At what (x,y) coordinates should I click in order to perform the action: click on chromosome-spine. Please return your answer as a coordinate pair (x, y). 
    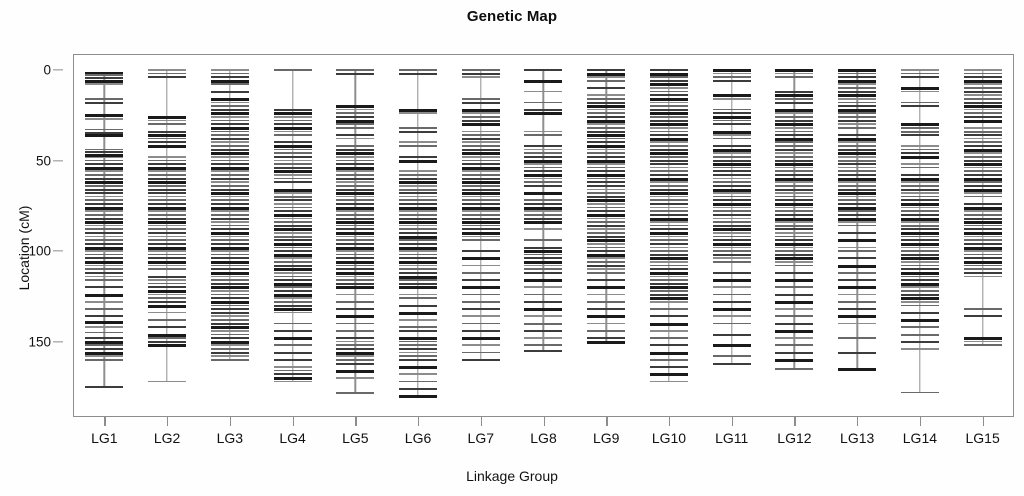
    Looking at the image, I should click on (606, 206).